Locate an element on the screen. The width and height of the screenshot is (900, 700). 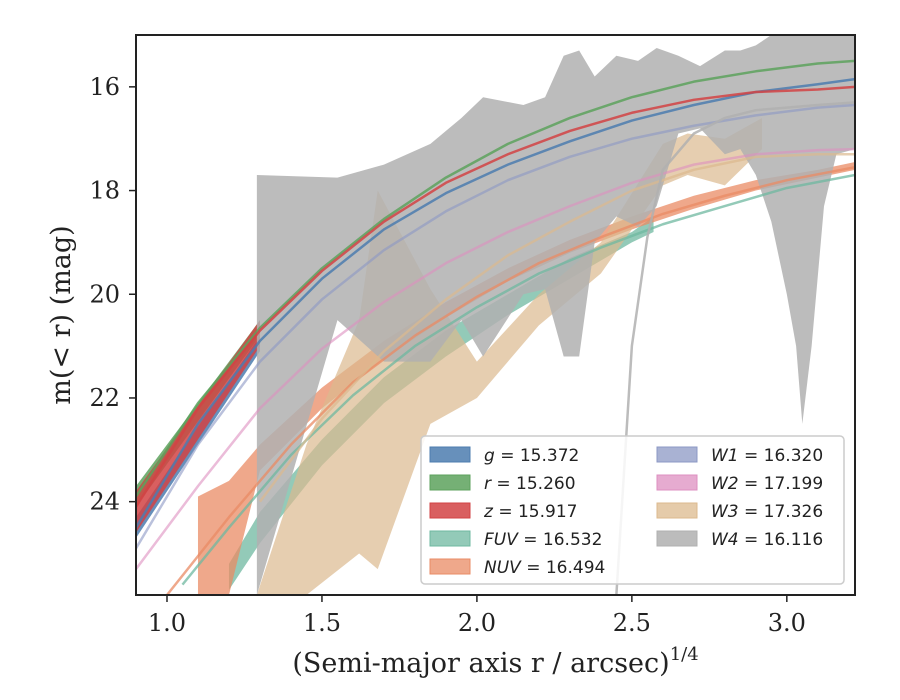
legend-box is located at coordinates (632, 510).